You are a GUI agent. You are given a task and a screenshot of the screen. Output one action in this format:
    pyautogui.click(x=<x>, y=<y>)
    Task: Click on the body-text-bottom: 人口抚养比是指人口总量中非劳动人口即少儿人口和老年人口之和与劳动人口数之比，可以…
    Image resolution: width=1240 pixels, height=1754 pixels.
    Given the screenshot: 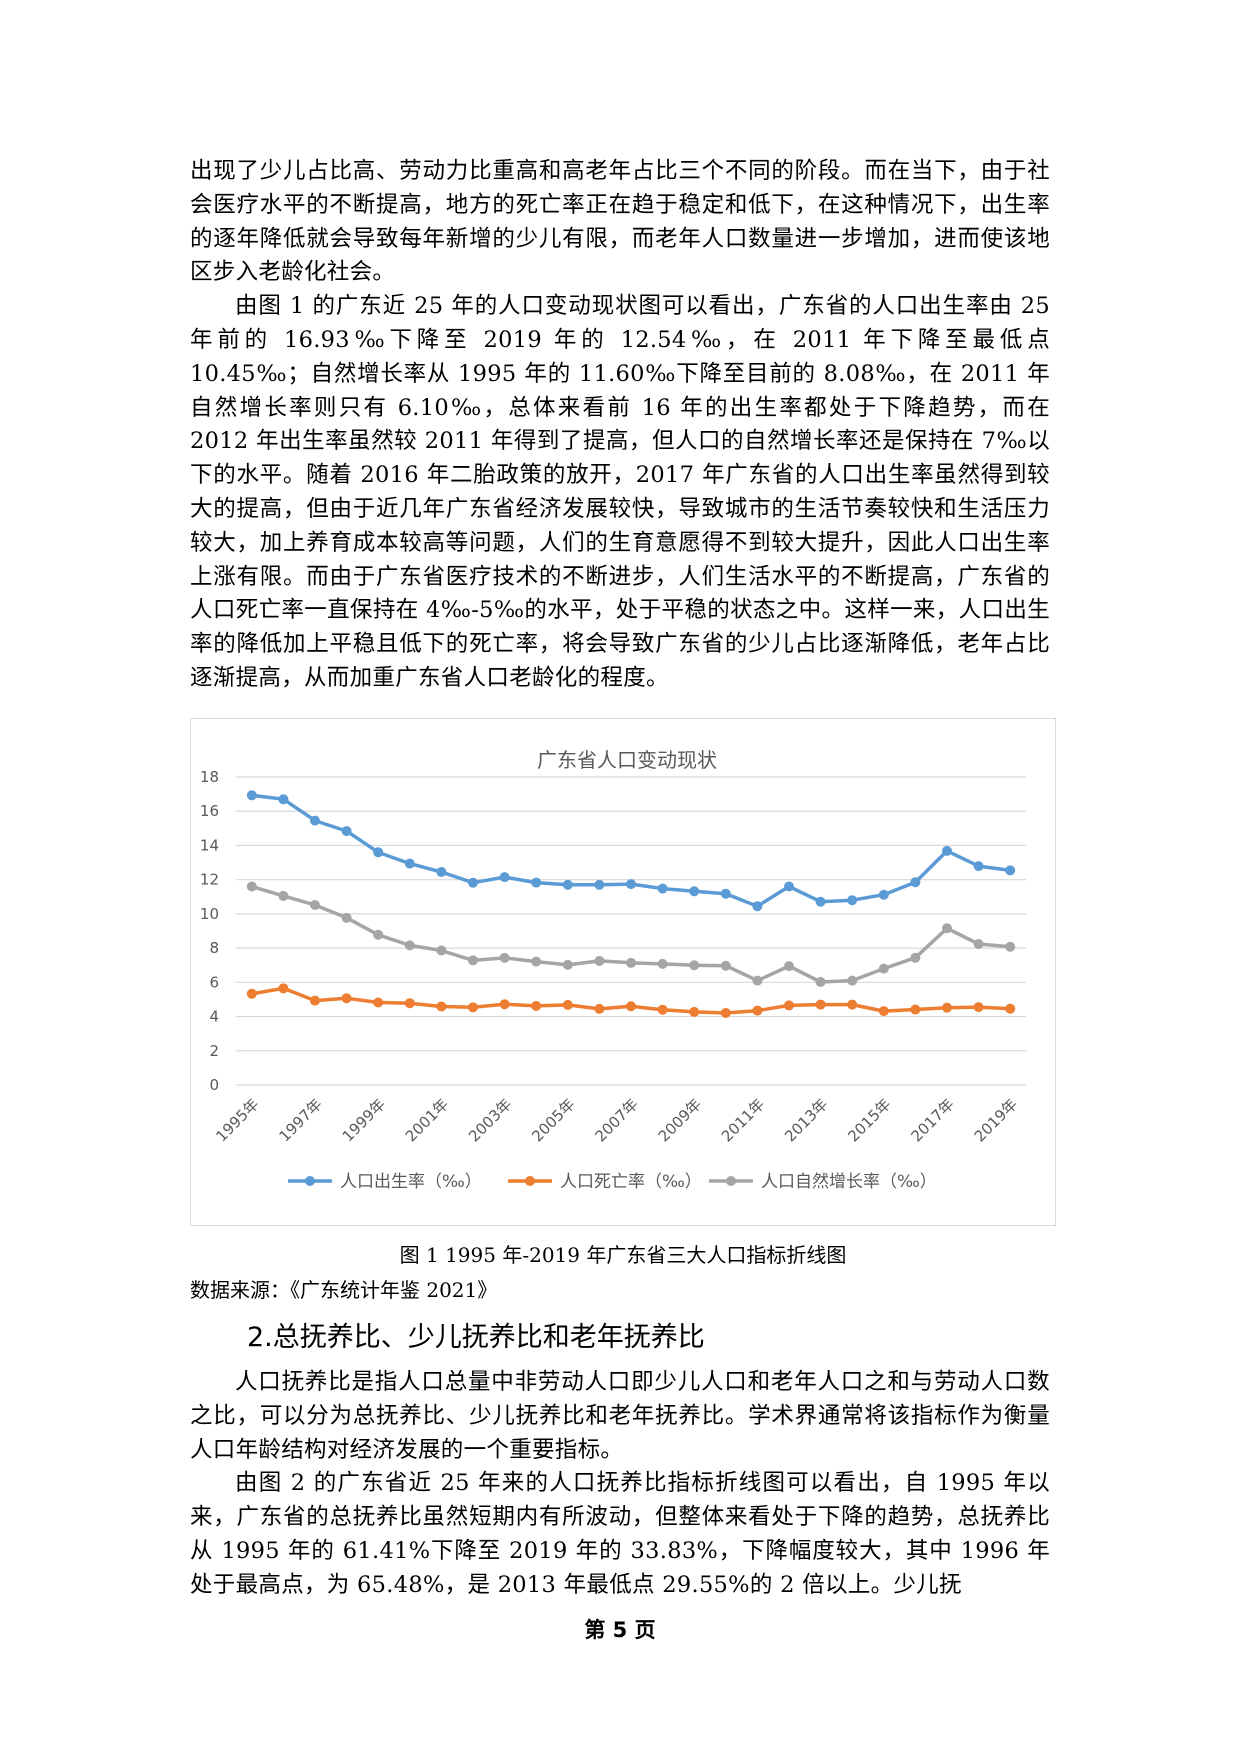 What is the action you would take?
    pyautogui.click(x=620, y=1484)
    